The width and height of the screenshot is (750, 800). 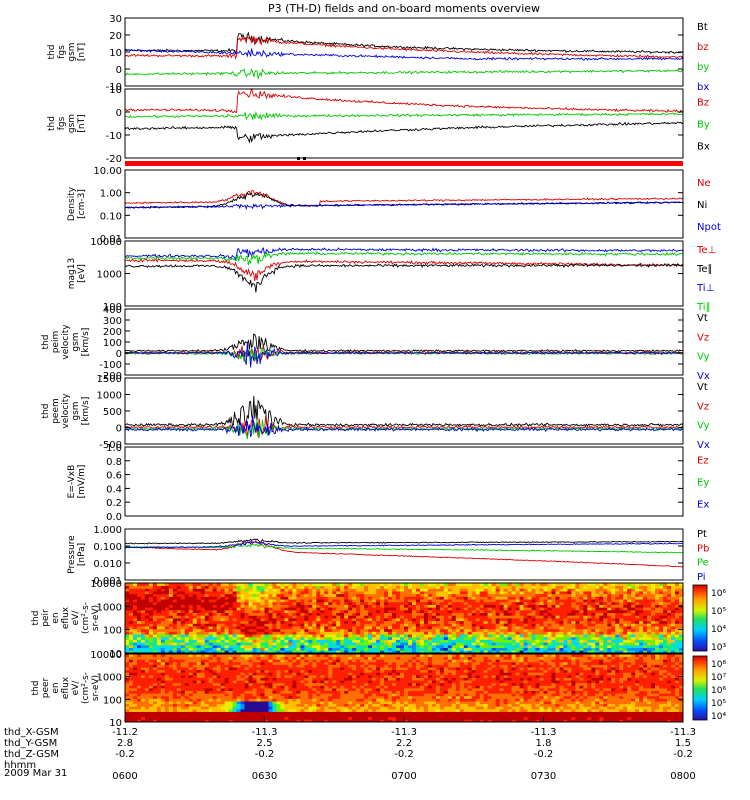 I want to click on spectrogram-p9, so click(x=404, y=618).